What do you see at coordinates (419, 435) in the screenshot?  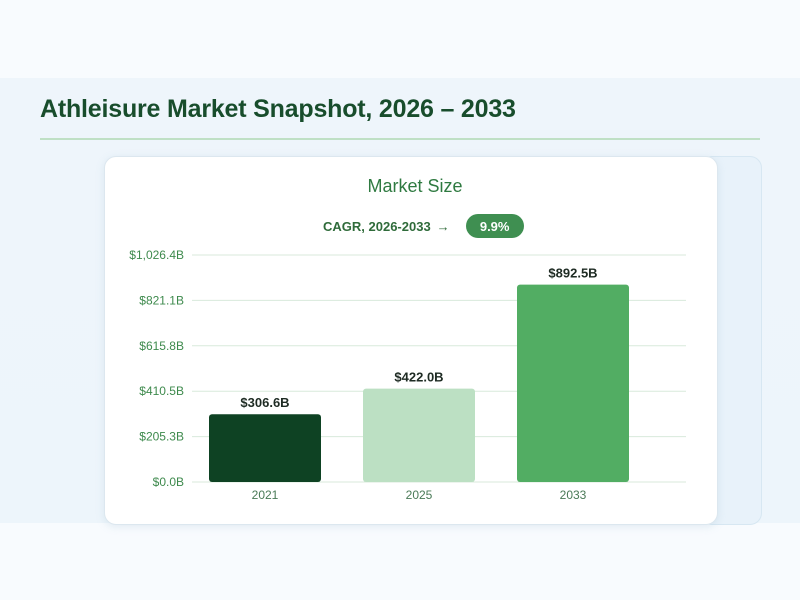 I see `bar-2025` at bounding box center [419, 435].